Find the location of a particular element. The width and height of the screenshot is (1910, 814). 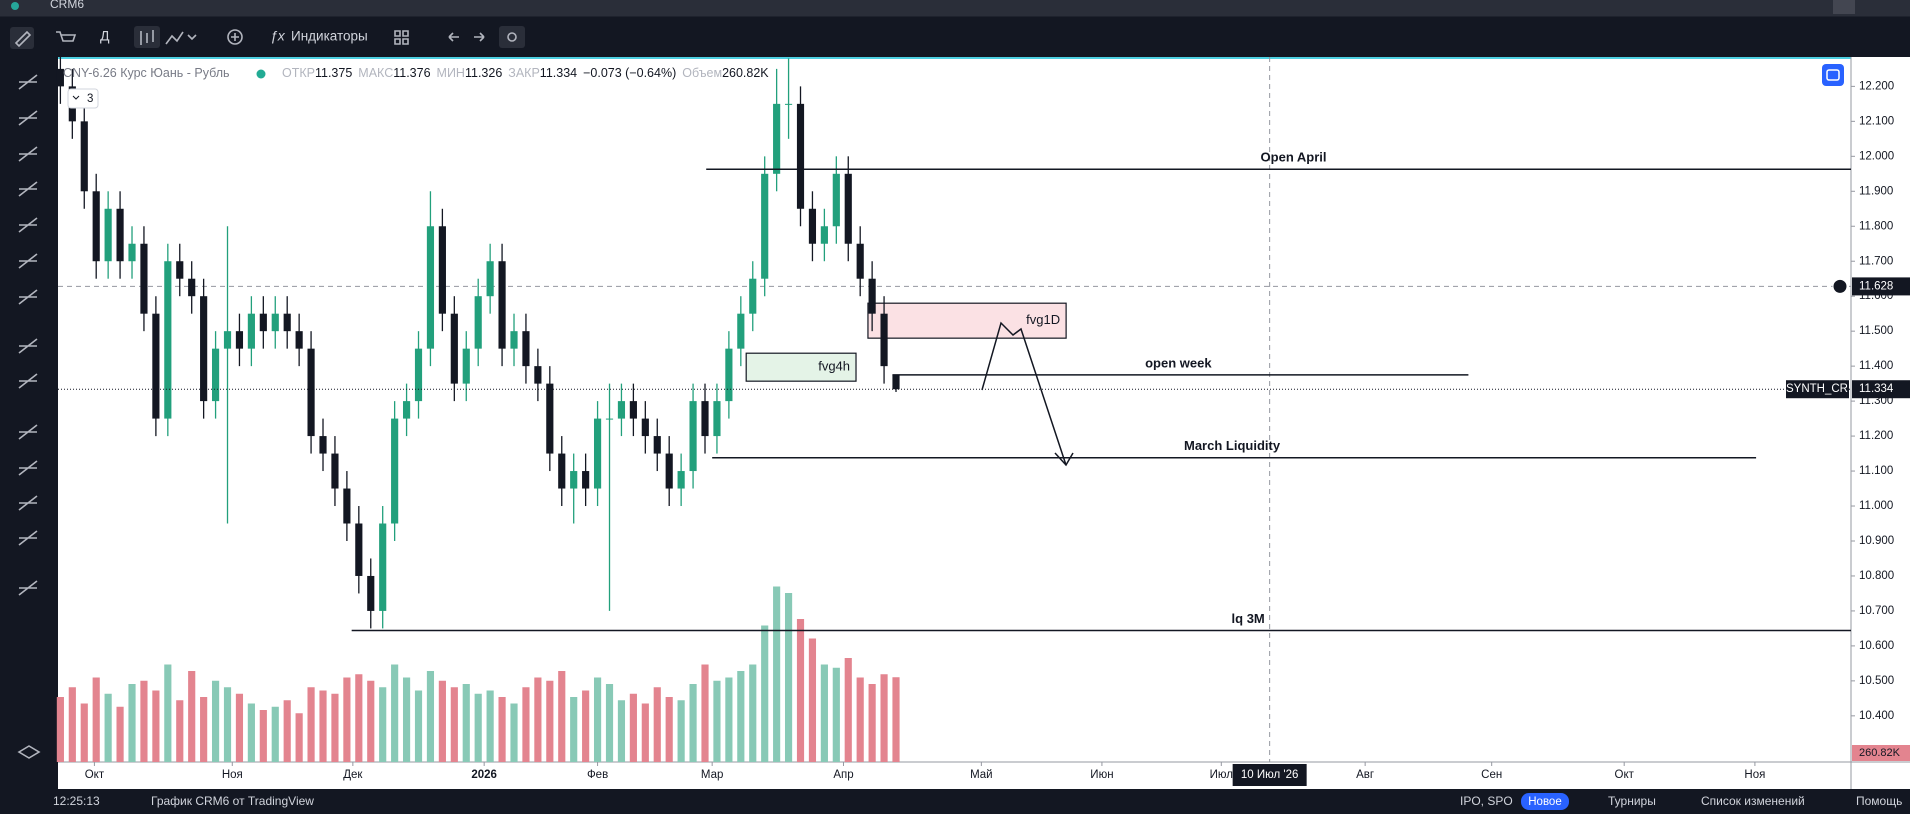

replay-button is located at coordinates (512, 37).